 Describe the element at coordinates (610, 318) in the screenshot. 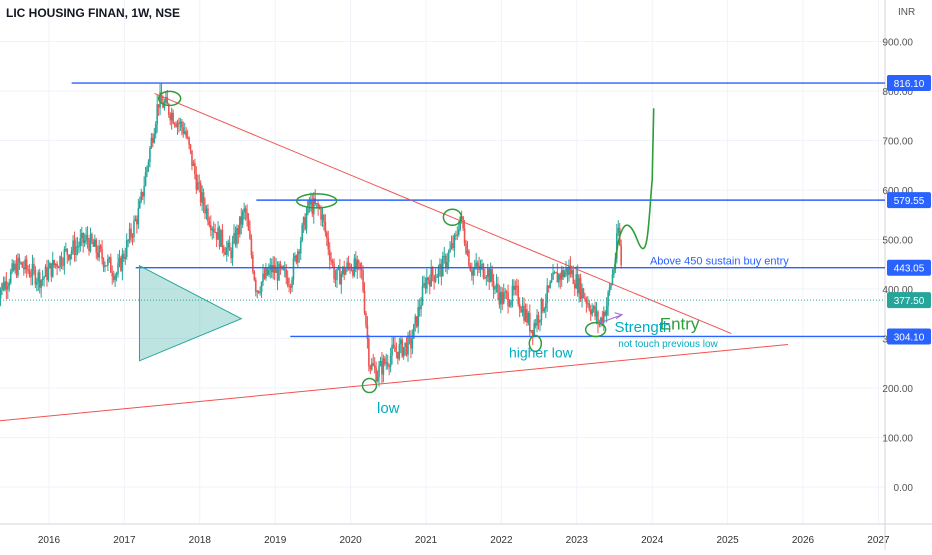

I see `arrow-mark` at that location.